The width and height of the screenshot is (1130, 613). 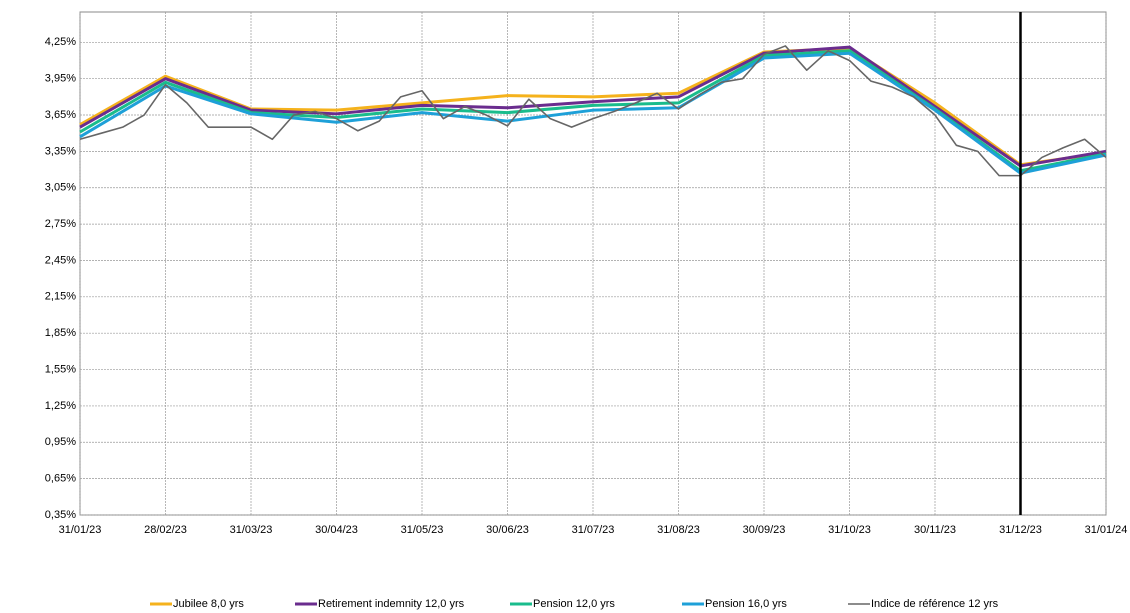 I want to click on y-tick-label: 2,15%, so click(x=60, y=297).